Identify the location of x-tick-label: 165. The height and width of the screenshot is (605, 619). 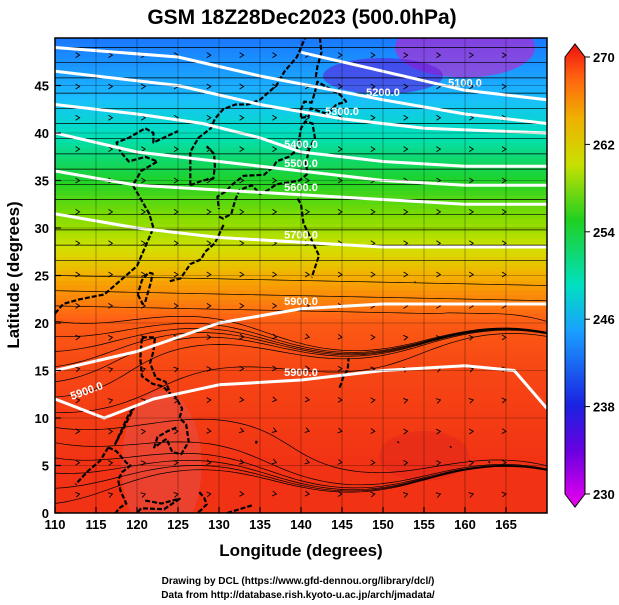
(506, 524).